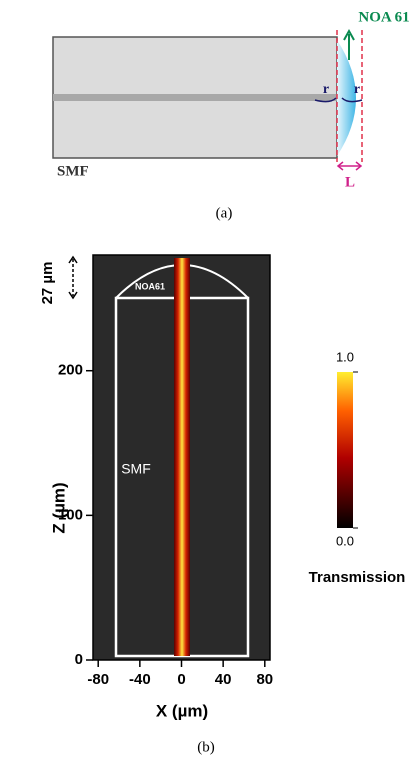 This screenshot has width=412, height=774. What do you see at coordinates (357, 577) in the screenshot?
I see `colorbar-label: Transmission` at bounding box center [357, 577].